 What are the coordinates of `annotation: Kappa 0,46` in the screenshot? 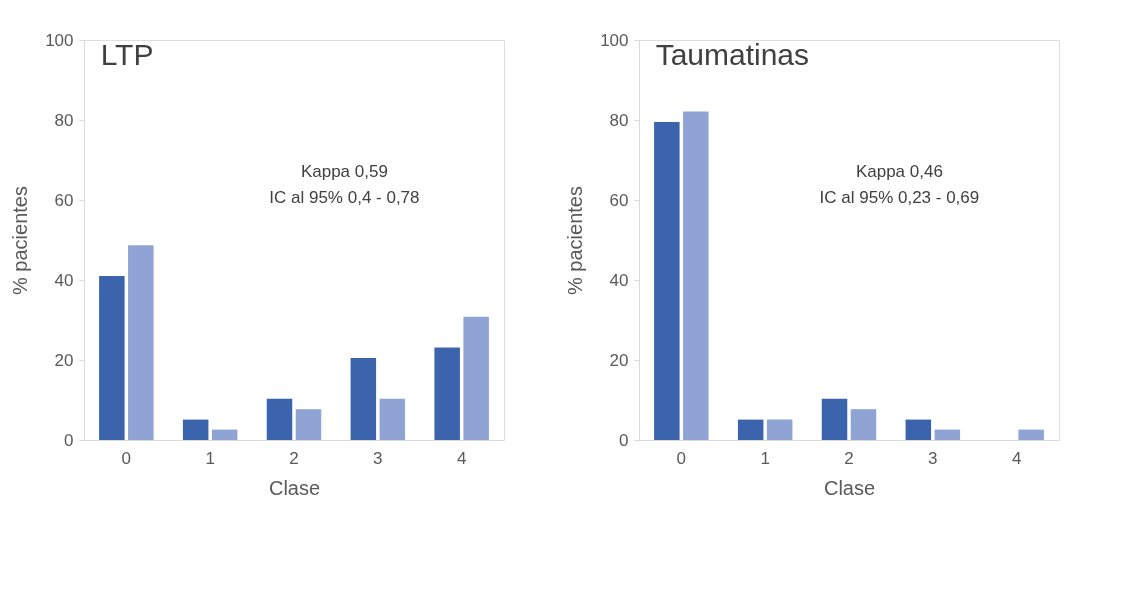 It's located at (899, 171).